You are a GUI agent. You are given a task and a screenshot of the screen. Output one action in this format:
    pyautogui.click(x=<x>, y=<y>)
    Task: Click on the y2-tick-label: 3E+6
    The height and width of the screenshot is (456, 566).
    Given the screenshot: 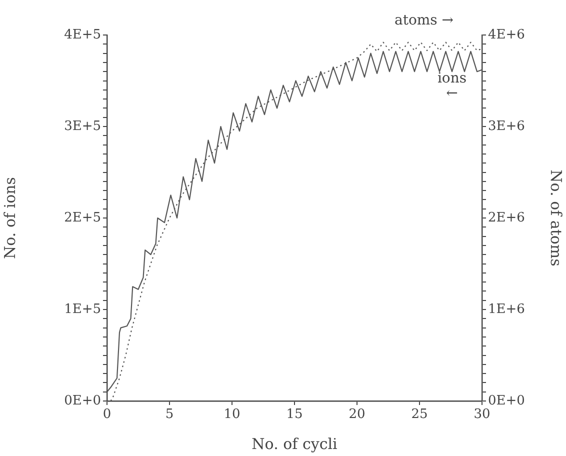 What is the action you would take?
    pyautogui.click(x=506, y=126)
    